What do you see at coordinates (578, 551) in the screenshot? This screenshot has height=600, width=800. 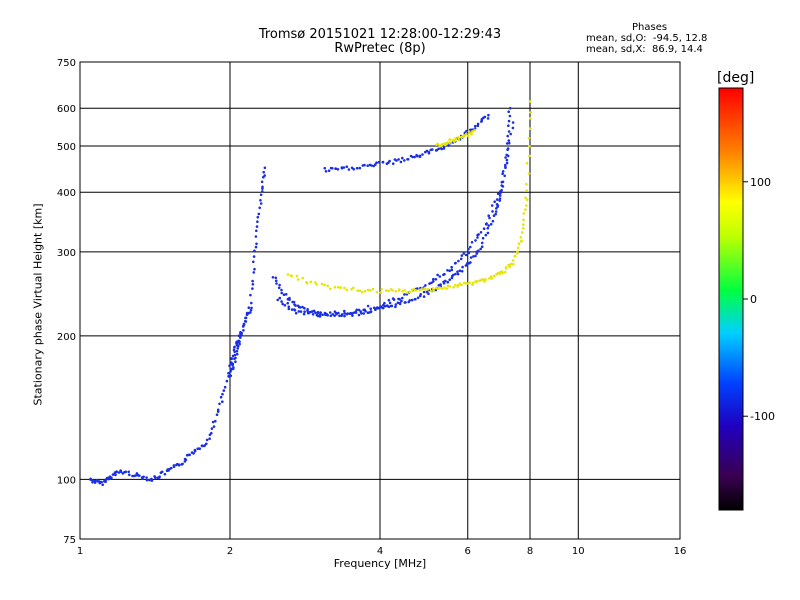 I see `x-tick-label: 10` at bounding box center [578, 551].